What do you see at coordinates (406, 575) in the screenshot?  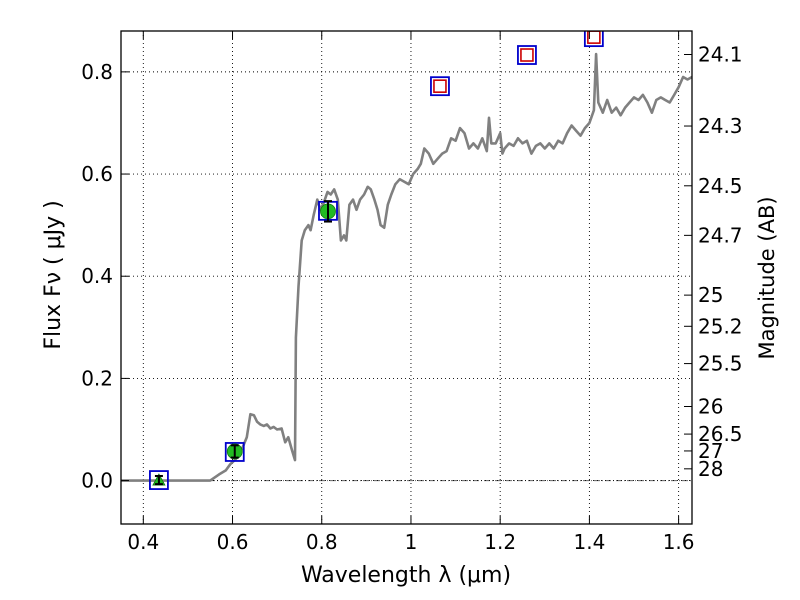 I see `x-axis-label: Wavelength λ (μm)` at bounding box center [406, 575].